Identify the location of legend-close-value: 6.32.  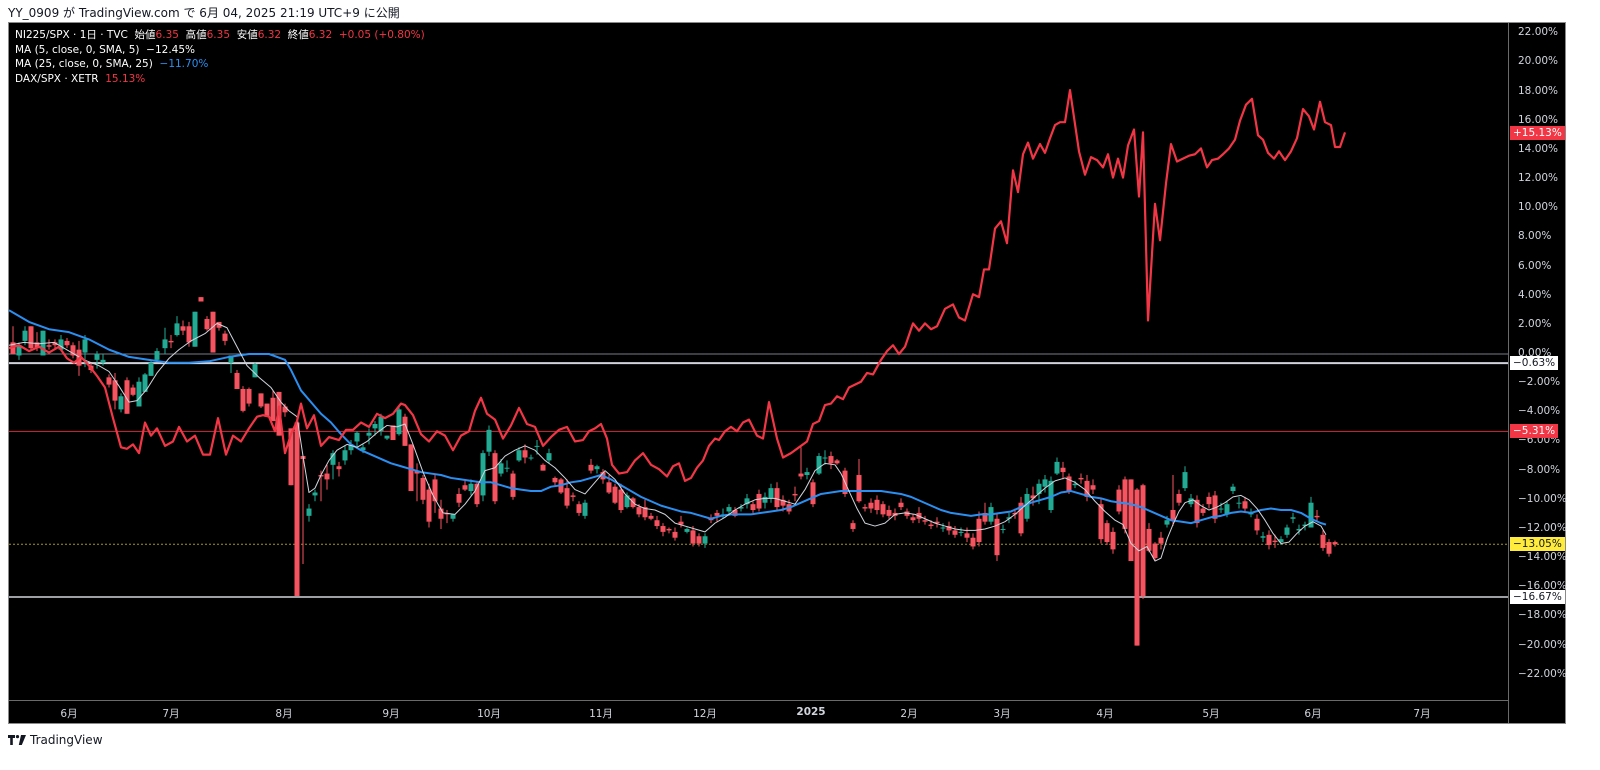
(320, 35).